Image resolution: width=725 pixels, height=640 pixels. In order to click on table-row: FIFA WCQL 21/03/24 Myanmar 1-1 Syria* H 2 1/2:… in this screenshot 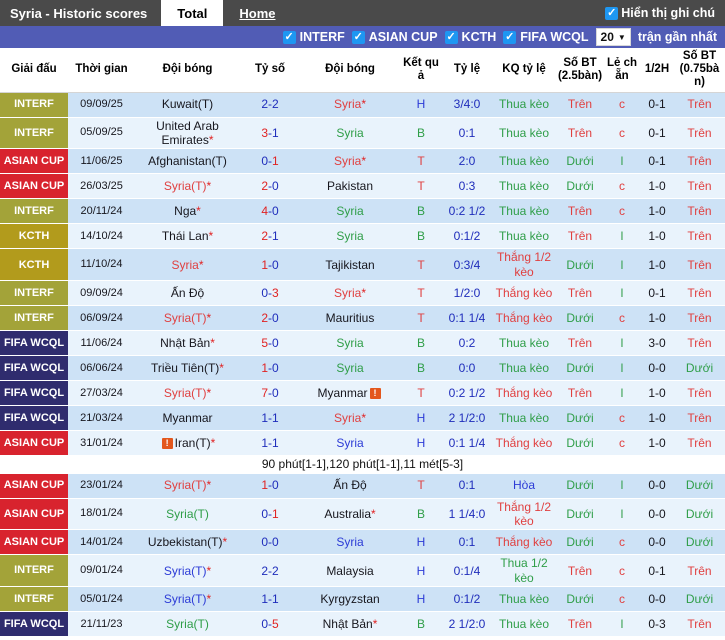, I will do `click(362, 418)`.